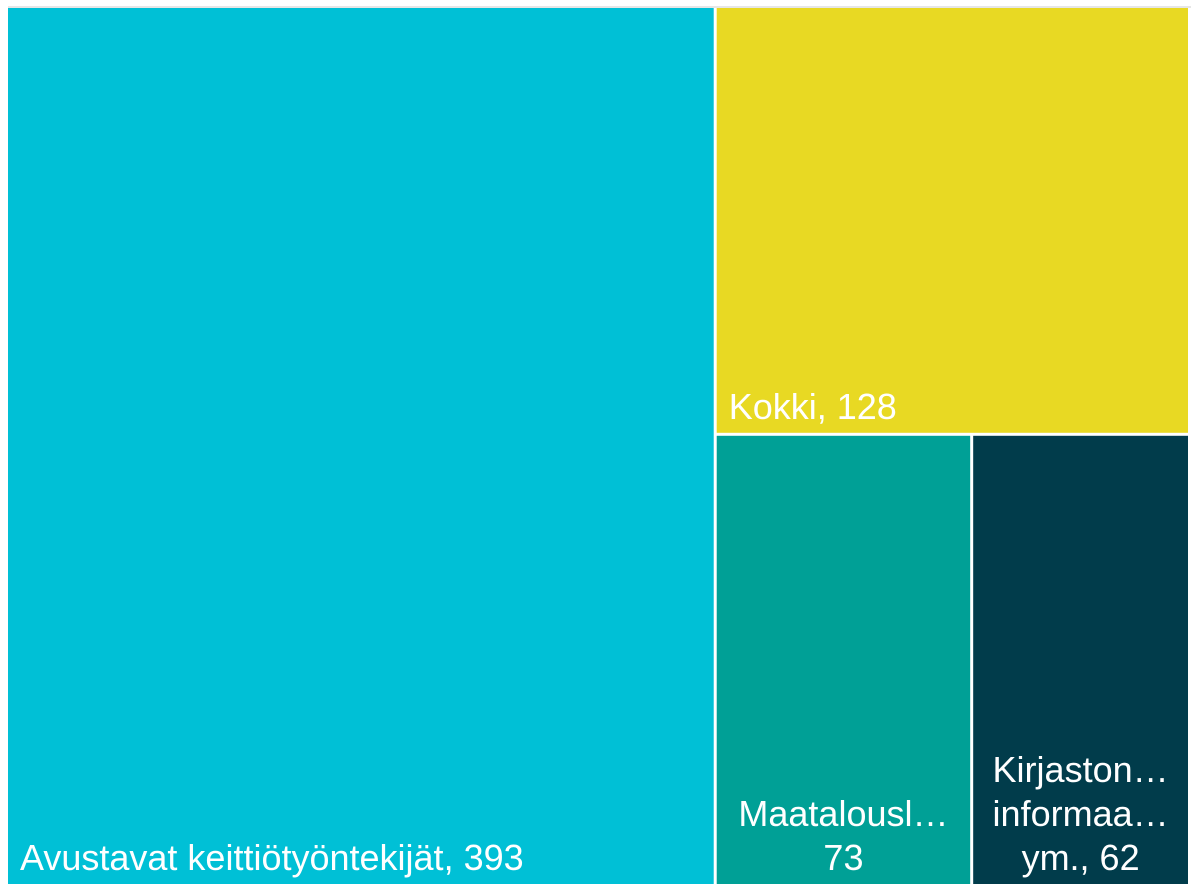 The image size is (1191, 887). I want to click on tile-label: Avustavat keittiötyöntekijät, 393, so click(272, 857).